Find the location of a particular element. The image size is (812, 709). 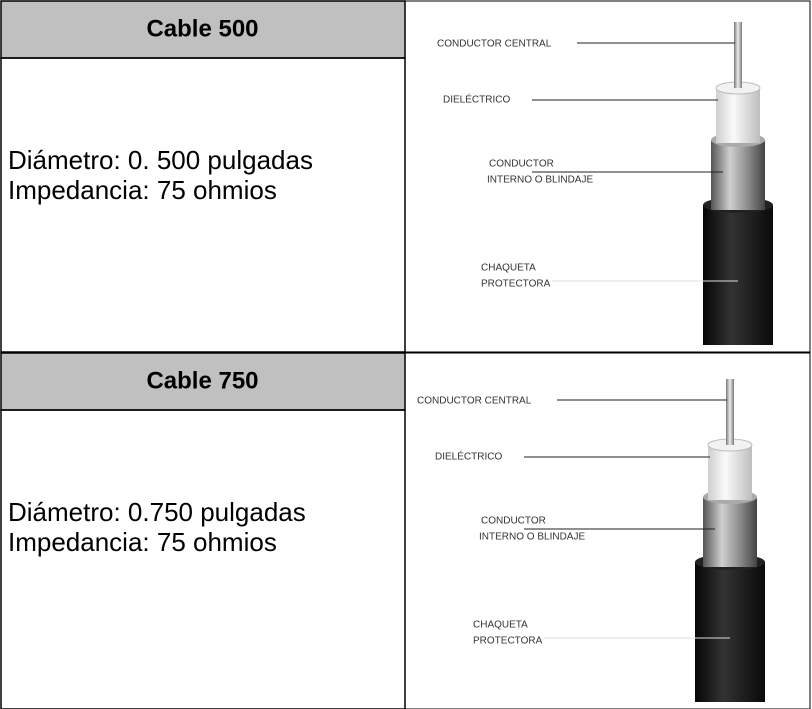

header-cell is located at coordinates (203, 29).